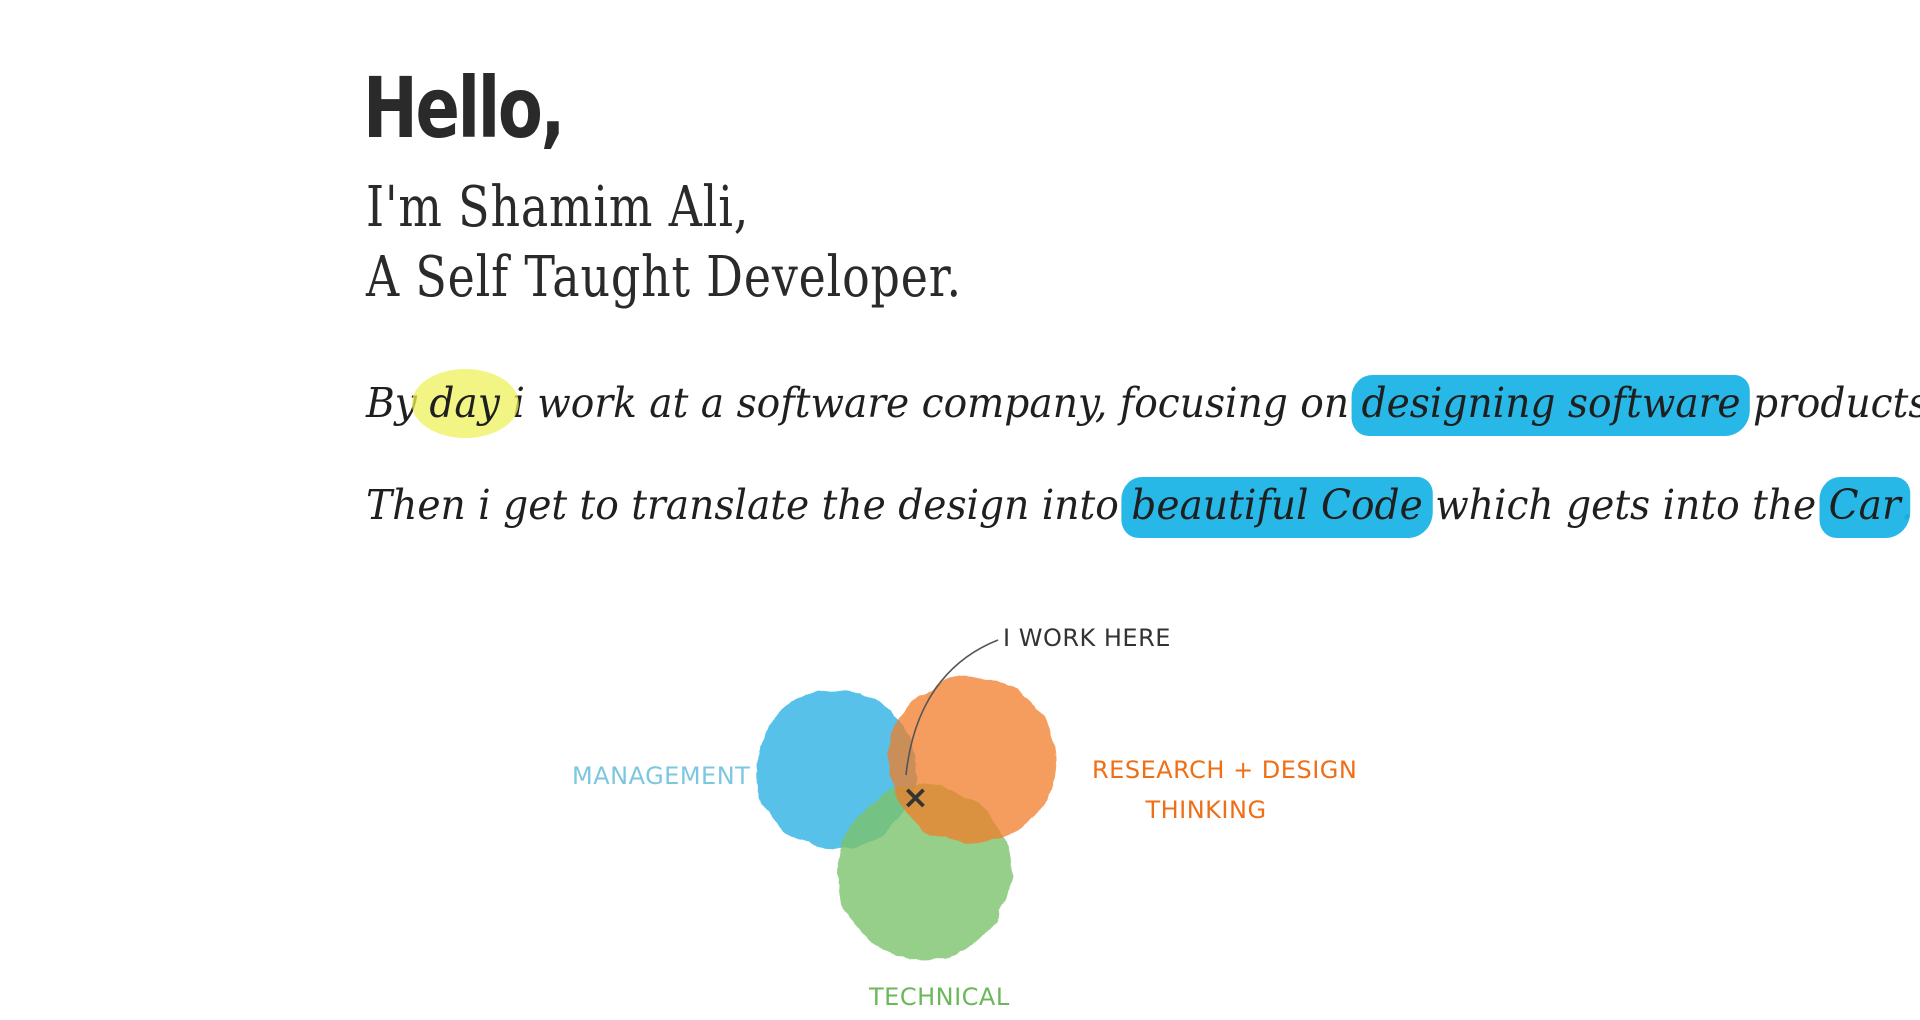 Image resolution: width=1920 pixels, height=1020 pixels. Describe the element at coordinates (664, 277) in the screenshot. I see `intro-title: A Self Taught Developer.` at that location.